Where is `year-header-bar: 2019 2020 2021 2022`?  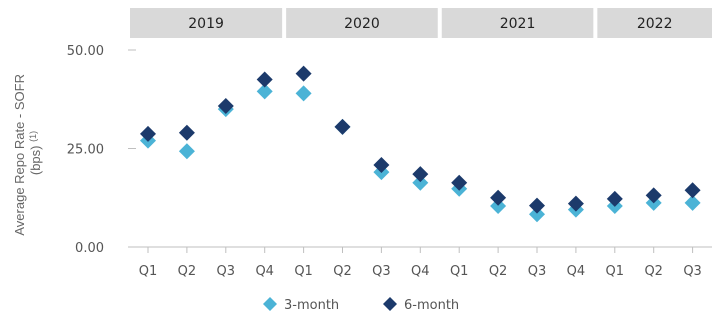
year-header-bar: 2019 2020 2021 2022 is located at coordinates (421, 23).